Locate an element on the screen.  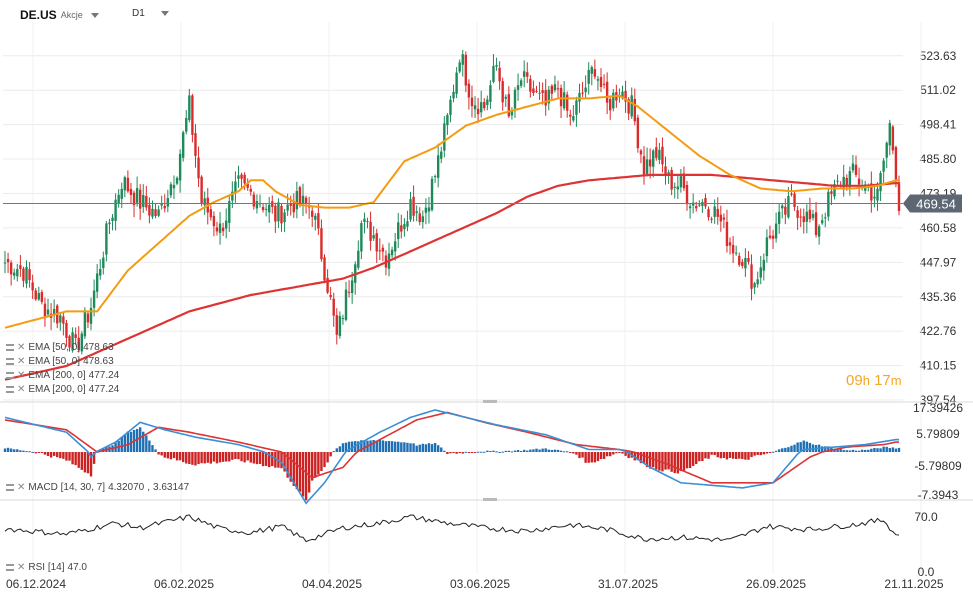
interval-selector: D1 is located at coordinates (150, 13).